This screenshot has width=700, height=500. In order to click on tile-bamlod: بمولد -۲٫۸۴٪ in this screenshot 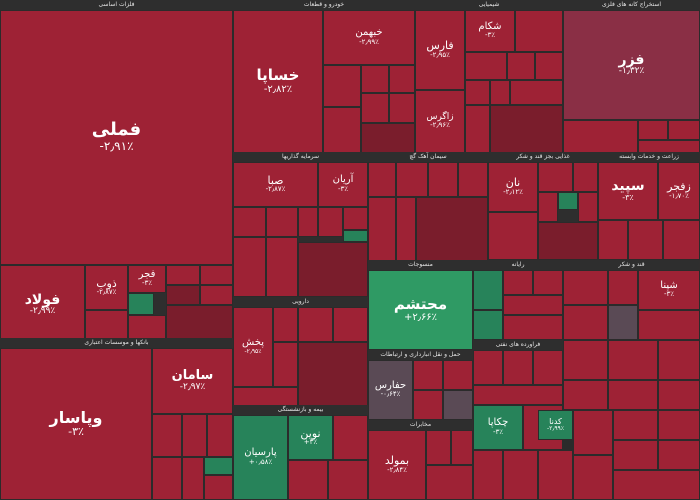, I will do `click(397, 465)`.